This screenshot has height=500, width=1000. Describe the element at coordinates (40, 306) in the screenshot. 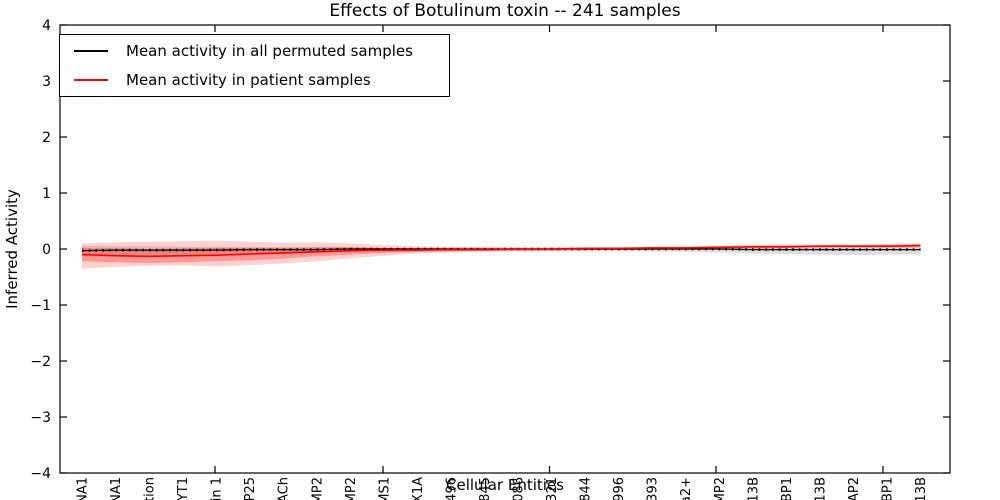

I see `y-tick-label: −1` at that location.